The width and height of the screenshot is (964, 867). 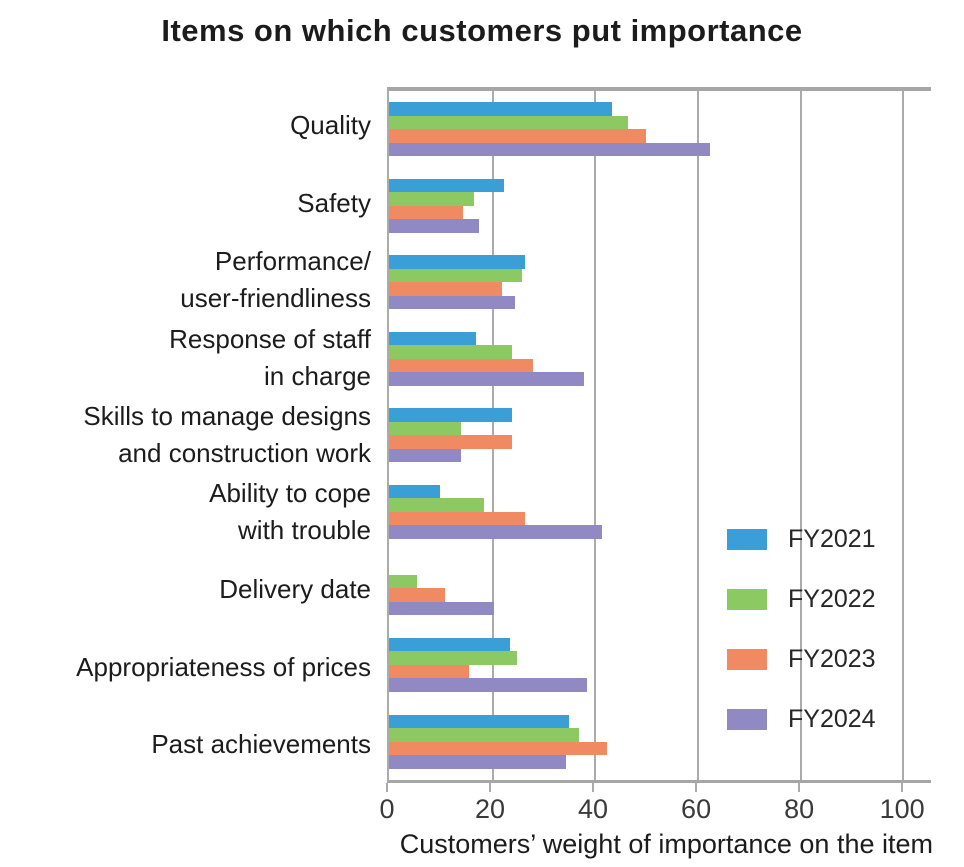 I want to click on legend-item-fy2024: FY2024, so click(x=801, y=719).